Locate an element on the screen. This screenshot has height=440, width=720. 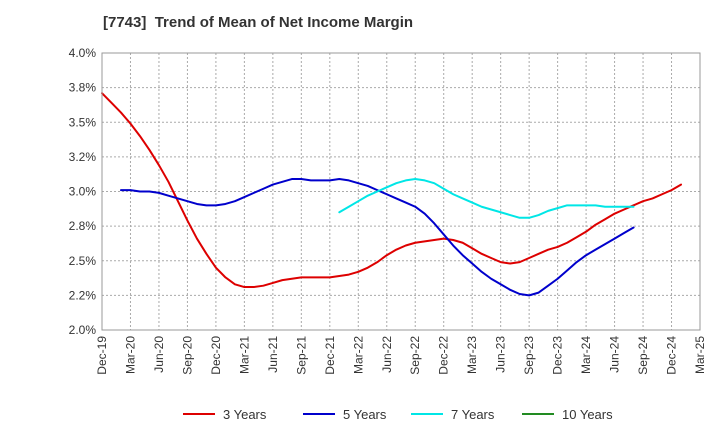
x-tick-label: Sep-24 is located at coordinates (643, 355).